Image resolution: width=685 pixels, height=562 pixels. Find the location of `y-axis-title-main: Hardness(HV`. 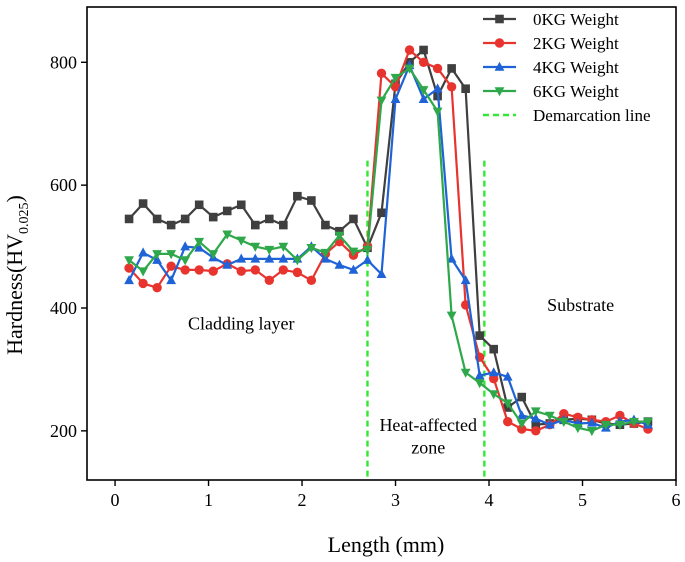

y-axis-title-main: Hardness(HV is located at coordinates (14, 294).